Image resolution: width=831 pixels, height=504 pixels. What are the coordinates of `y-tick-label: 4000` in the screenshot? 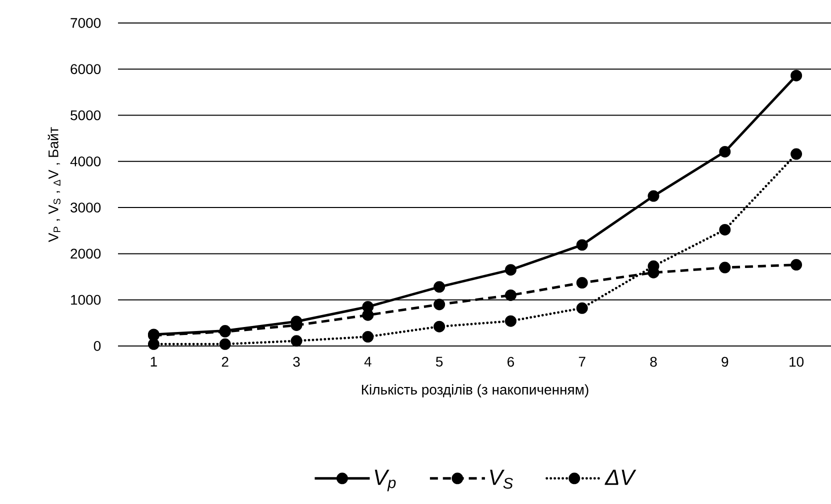 It's located at (85, 161).